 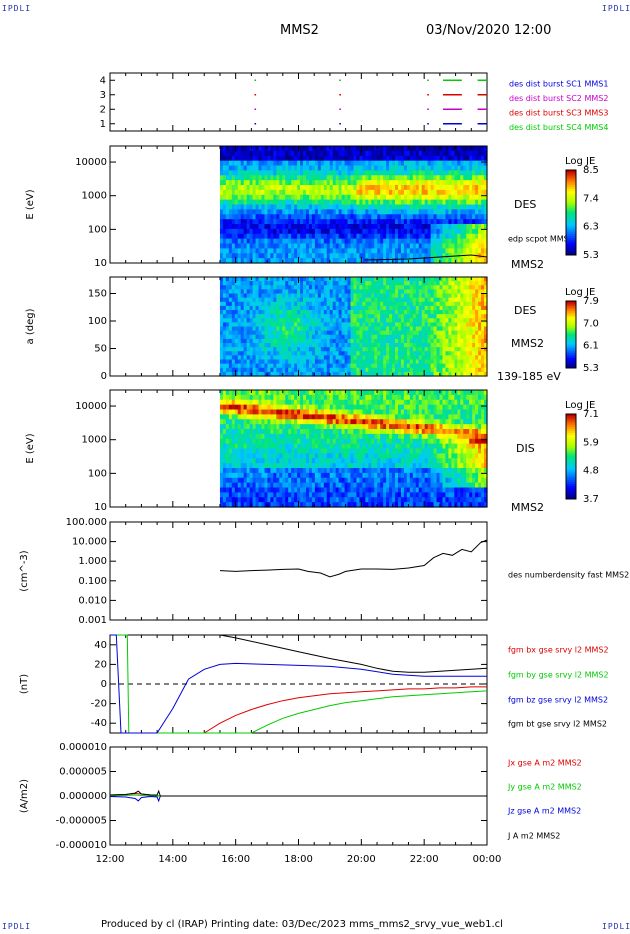 What do you see at coordinates (99, 723) in the screenshot?
I see `y-tick-label-5: -40` at bounding box center [99, 723].